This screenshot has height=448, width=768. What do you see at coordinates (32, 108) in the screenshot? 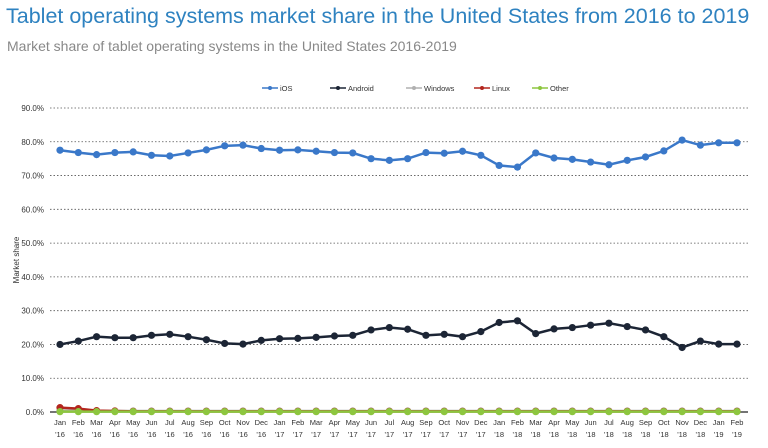
I see `y-tick-label: 90.0%` at bounding box center [32, 108].